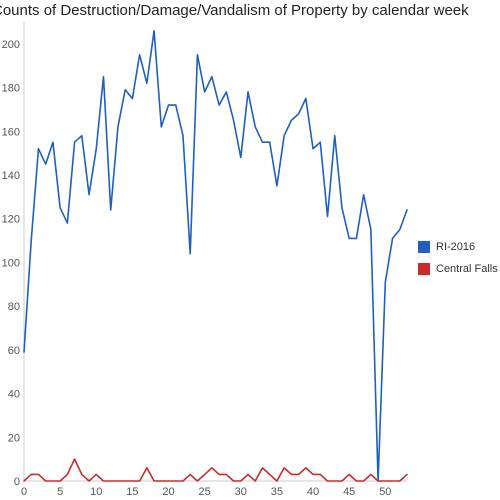  Describe the element at coordinates (467, 269) in the screenshot. I see `legend-label-central-falls: Central Falls` at that location.